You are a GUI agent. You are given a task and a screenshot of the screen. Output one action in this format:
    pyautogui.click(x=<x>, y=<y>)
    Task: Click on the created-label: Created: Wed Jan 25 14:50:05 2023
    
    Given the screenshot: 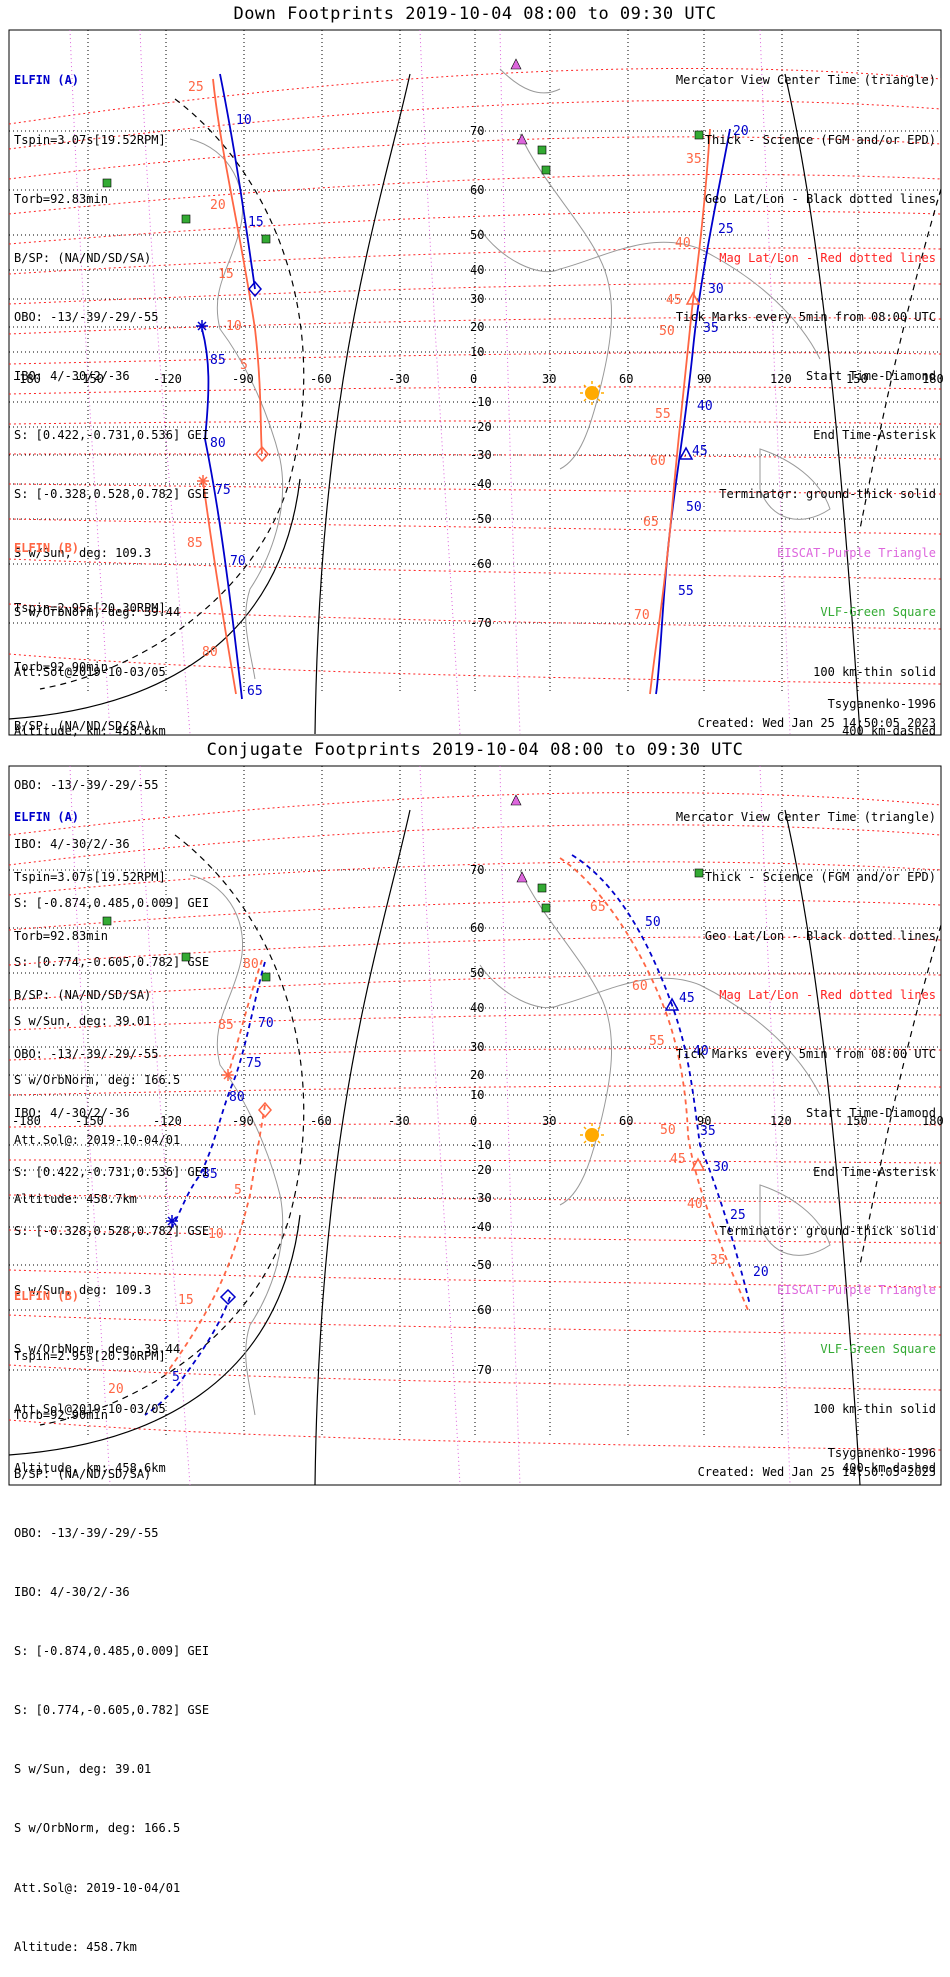 What is the action you would take?
    pyautogui.click(x=816, y=723)
    